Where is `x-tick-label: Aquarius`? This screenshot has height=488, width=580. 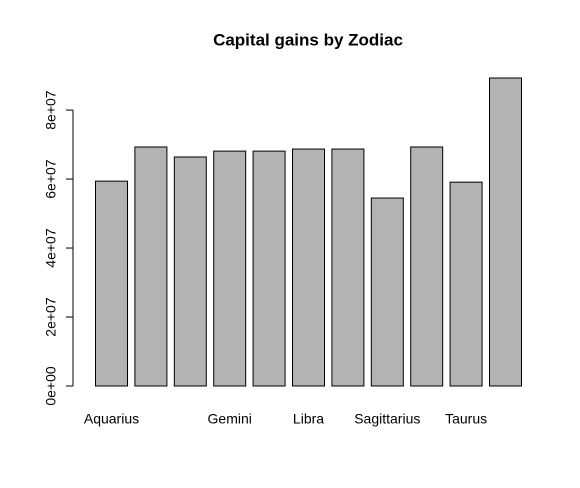 x-tick-label: Aquarius is located at coordinates (111, 419).